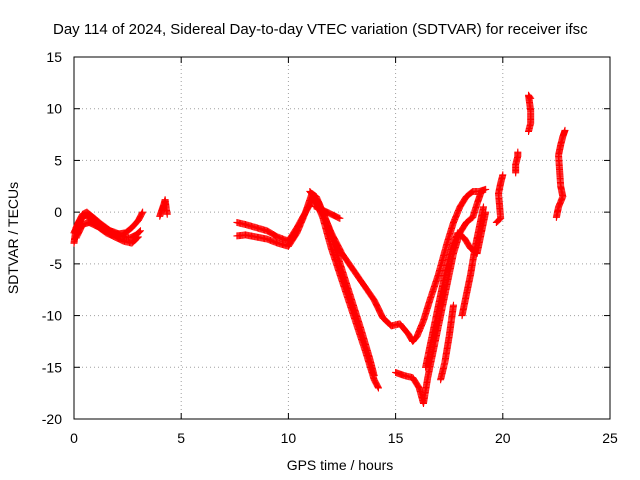  Describe the element at coordinates (396, 438) in the screenshot. I see `x-tick-label: 15` at that location.